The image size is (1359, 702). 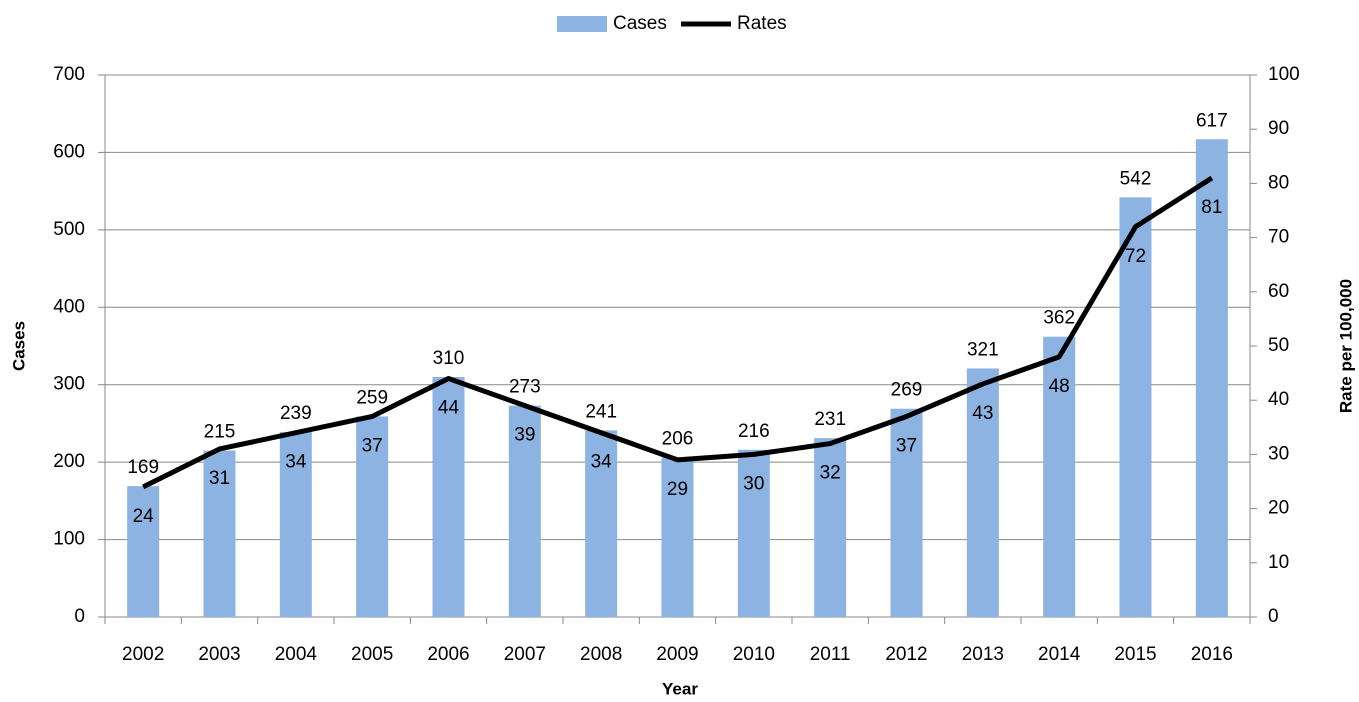 I want to click on y2-tick-label: 80, so click(x=1278, y=182).